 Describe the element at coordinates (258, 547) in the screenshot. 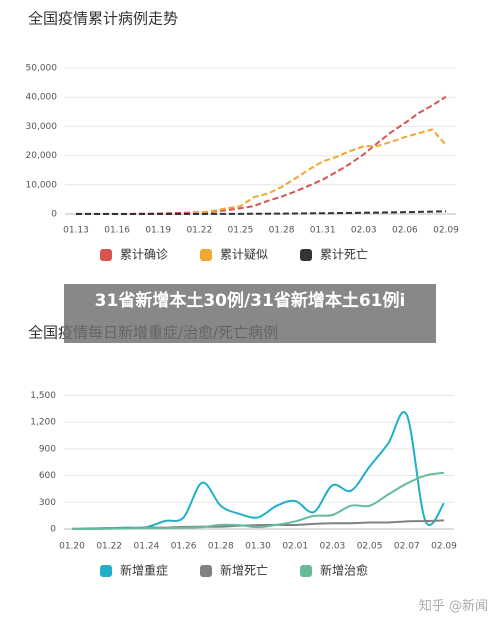

I see `x-tick-label: 01.30` at that location.